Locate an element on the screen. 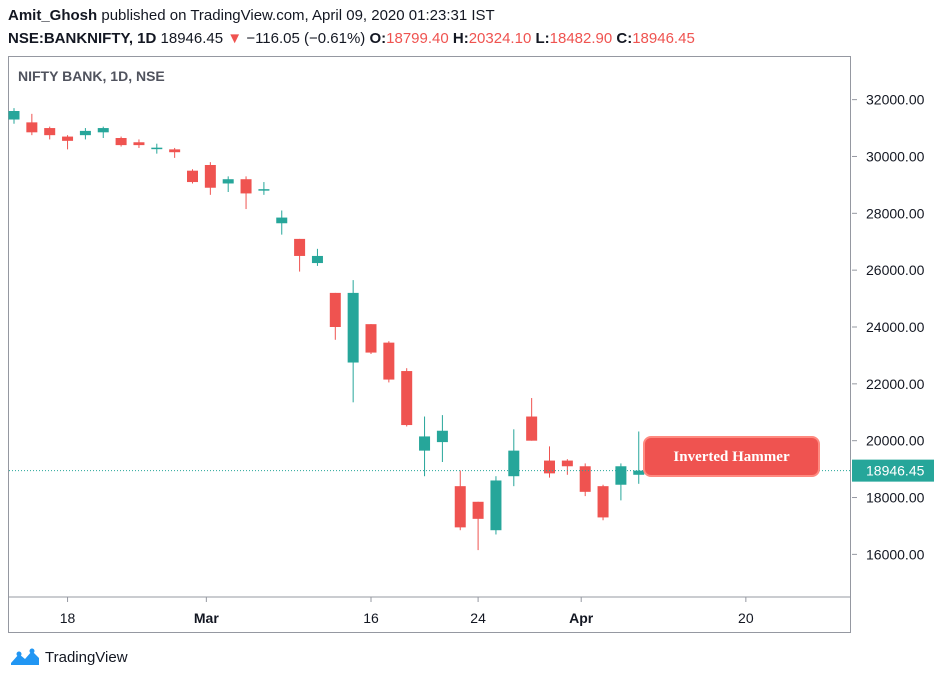  time-axis: 18 Mar 16 24 Apr 20 is located at coordinates (407, 611).